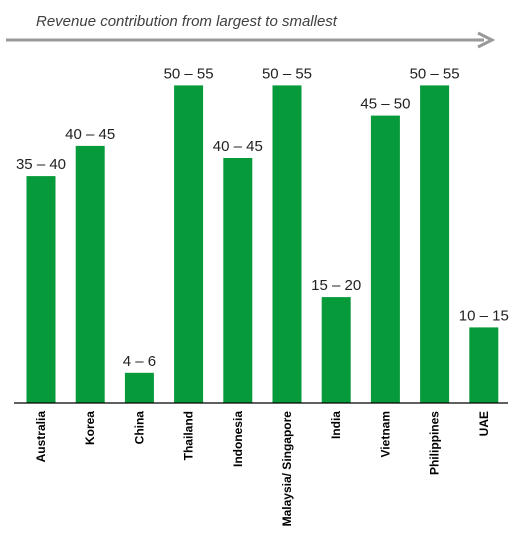  I want to click on category-tick-label: India, so click(336, 425).